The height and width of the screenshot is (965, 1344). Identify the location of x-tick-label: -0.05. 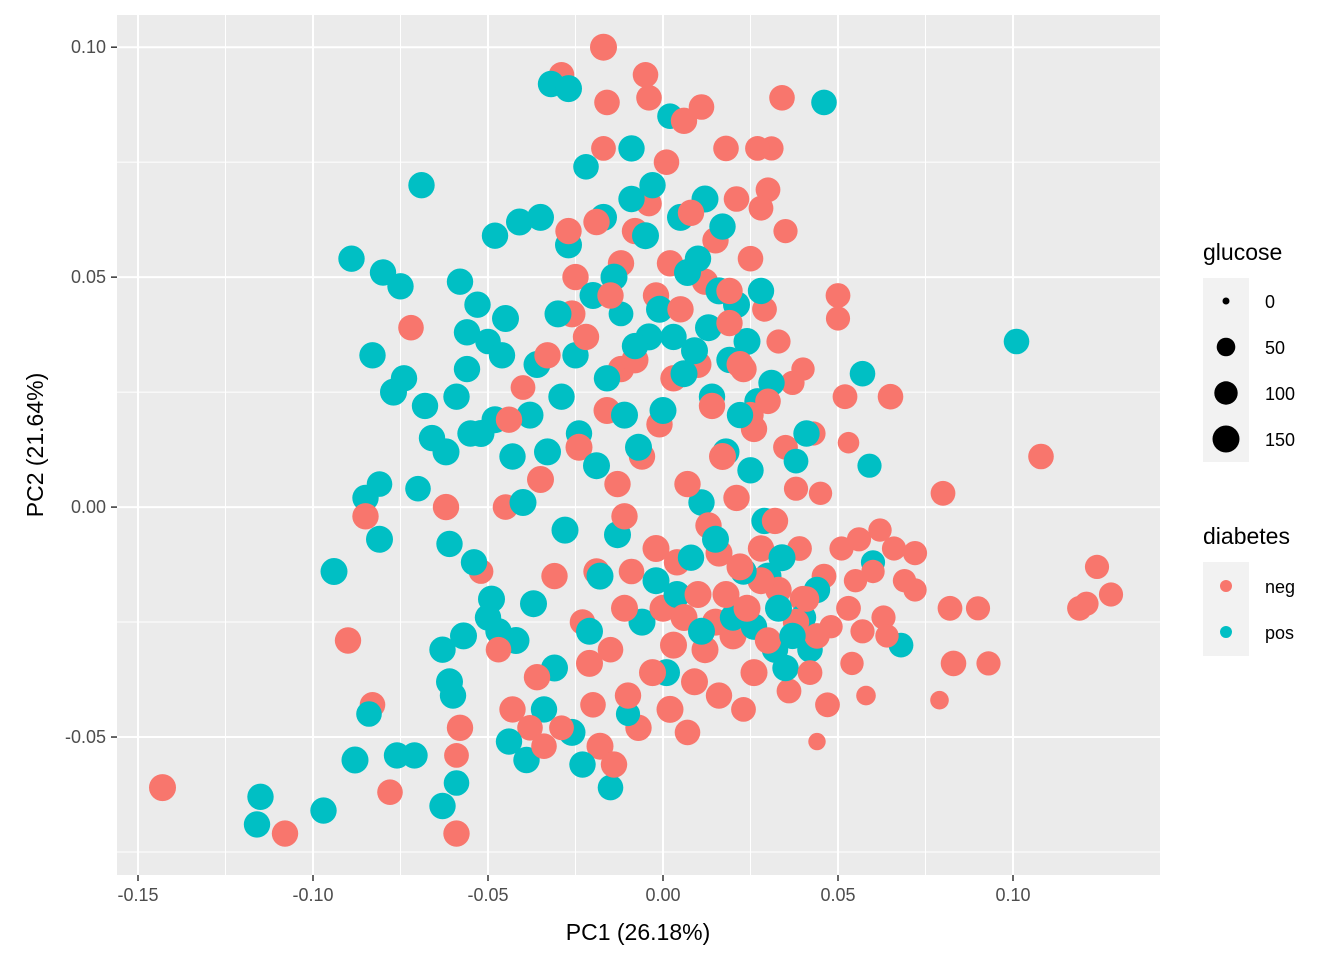
(487, 895).